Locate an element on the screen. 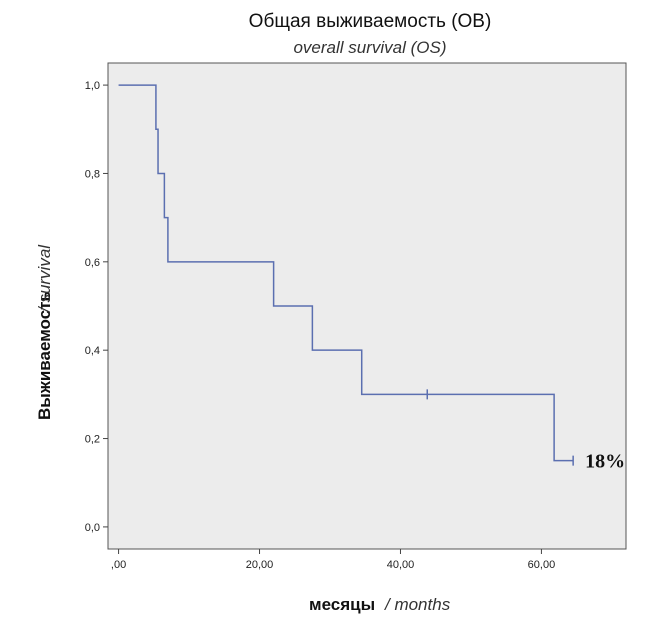  y-tick-label: 1,0 is located at coordinates (92, 86).